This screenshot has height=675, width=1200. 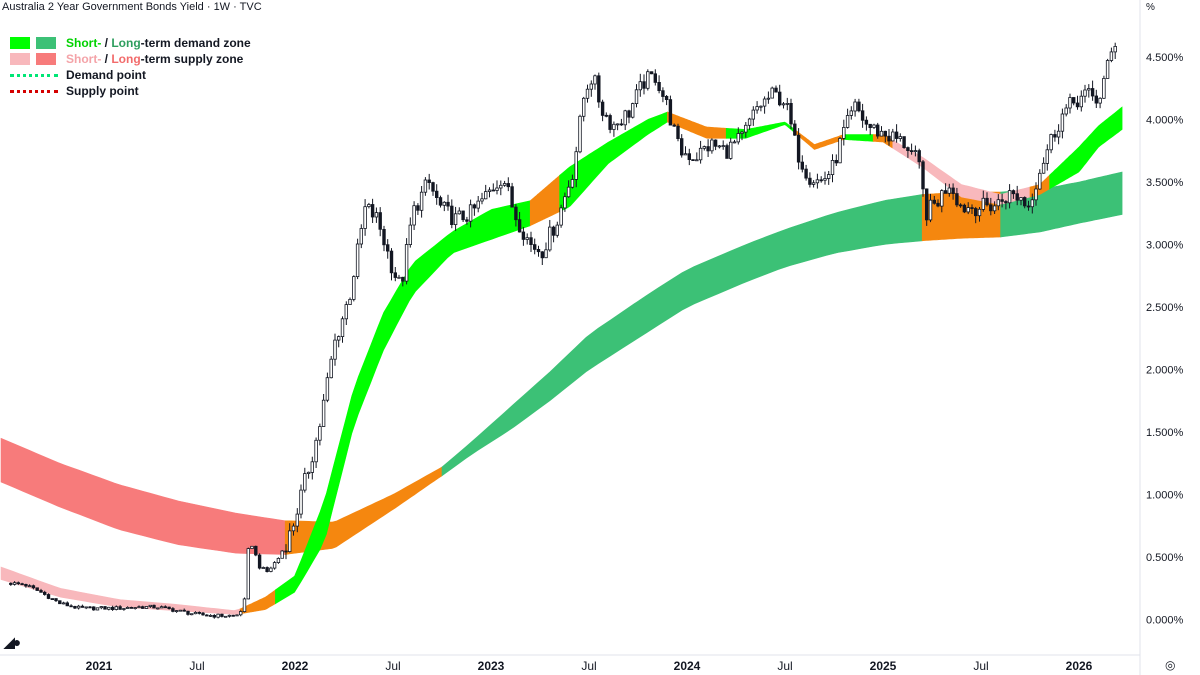 I want to click on time-axis: 2021 Jul 2022 Jul 2023 Jul 2024 Jul 2025 Jul 2026, so click(x=589, y=666).